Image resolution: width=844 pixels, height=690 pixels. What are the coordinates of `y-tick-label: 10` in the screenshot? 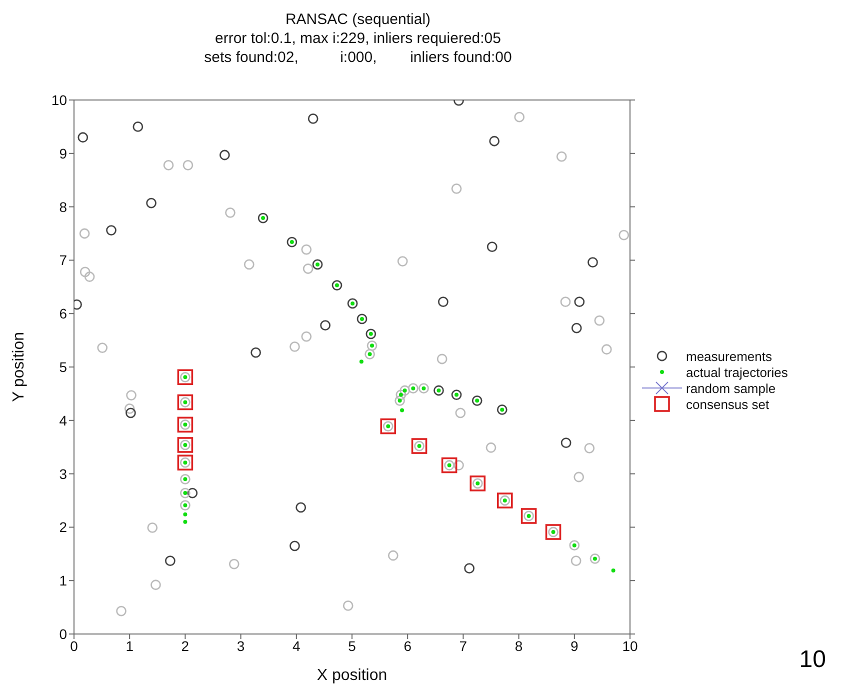 It's located at (59, 100).